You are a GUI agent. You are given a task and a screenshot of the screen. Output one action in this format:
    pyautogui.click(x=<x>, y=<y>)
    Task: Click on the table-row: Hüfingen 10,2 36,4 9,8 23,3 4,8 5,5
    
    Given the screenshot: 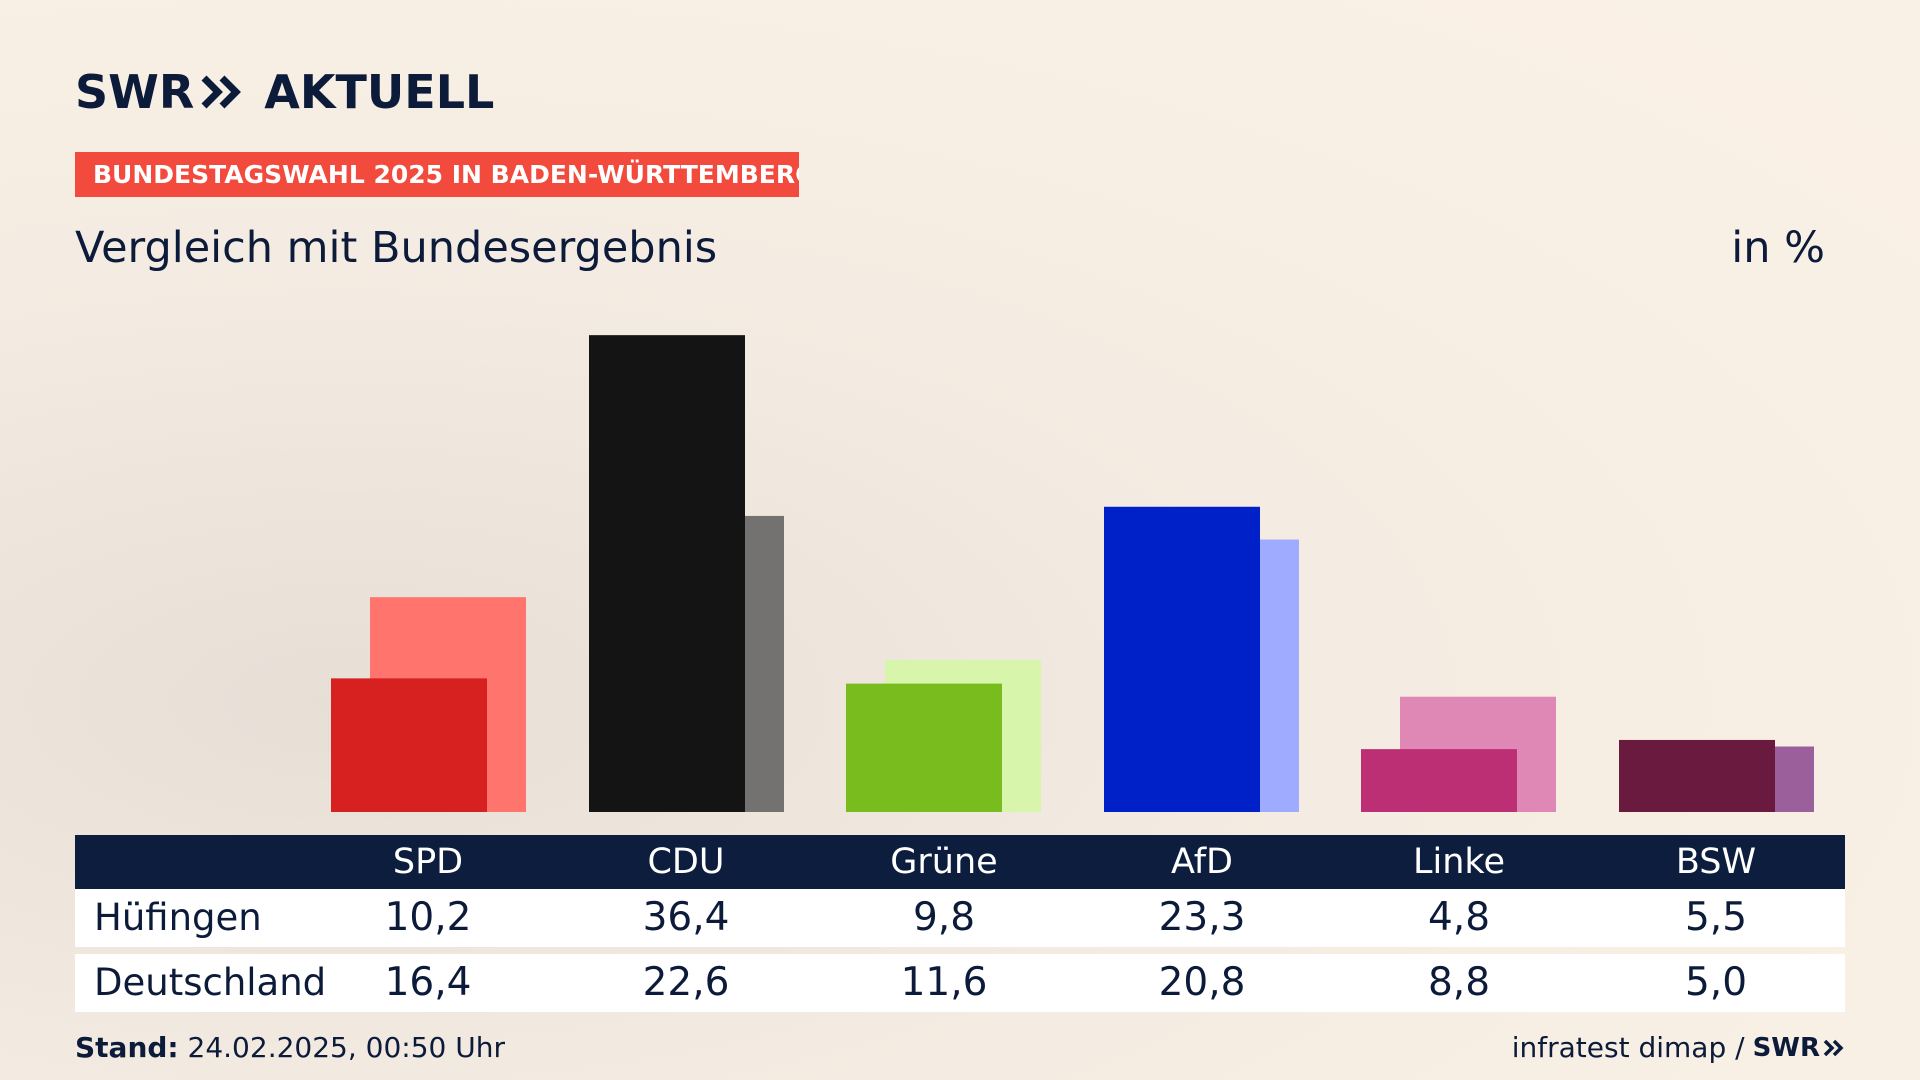 What is the action you would take?
    pyautogui.click(x=960, y=918)
    